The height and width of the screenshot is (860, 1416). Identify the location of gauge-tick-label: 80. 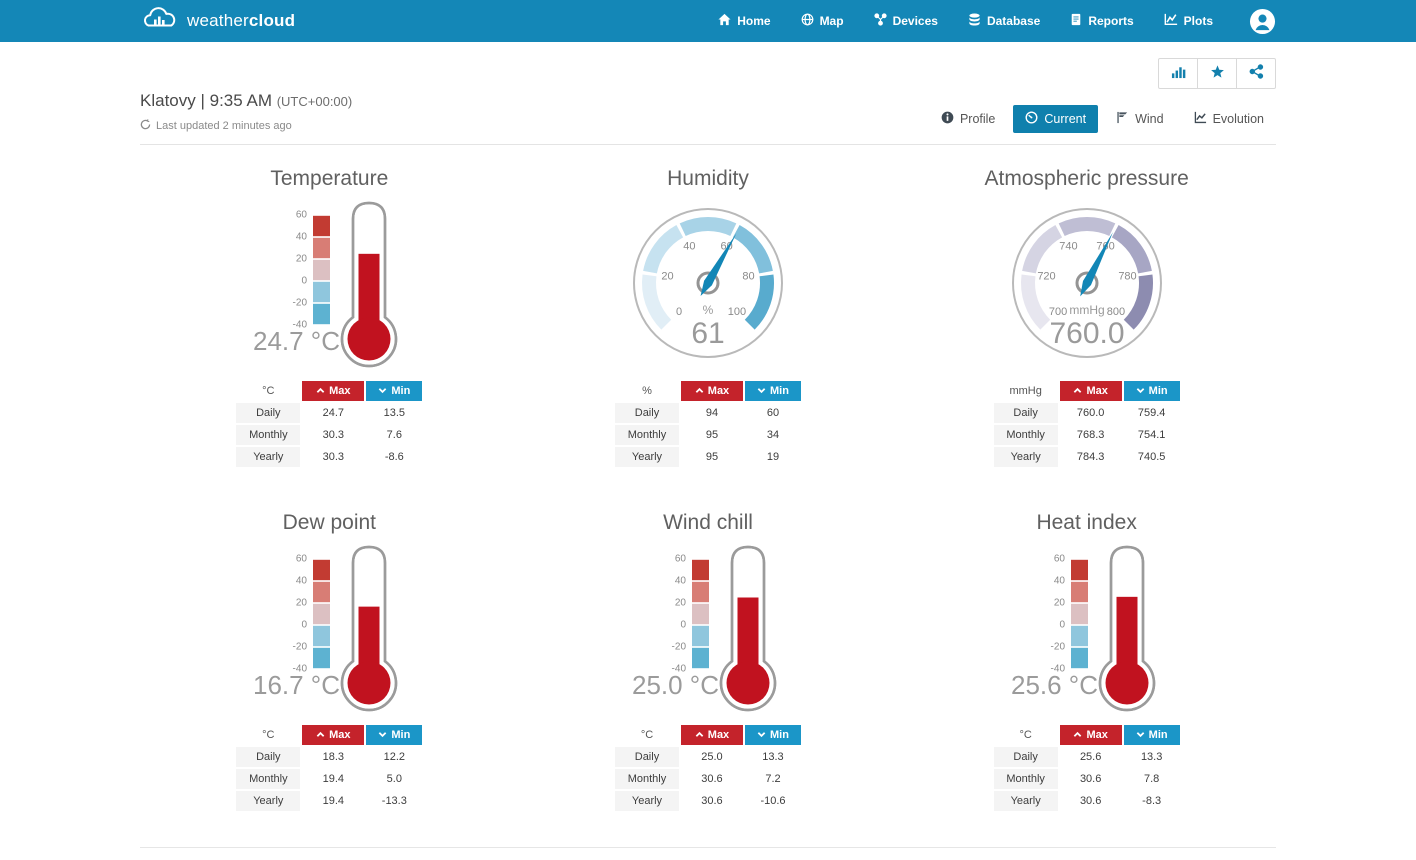
(748, 277).